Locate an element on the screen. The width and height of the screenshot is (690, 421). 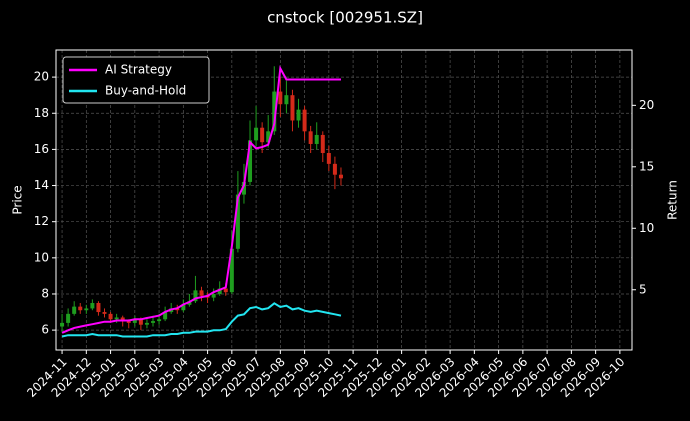
series-line is located at coordinates (201, 320).